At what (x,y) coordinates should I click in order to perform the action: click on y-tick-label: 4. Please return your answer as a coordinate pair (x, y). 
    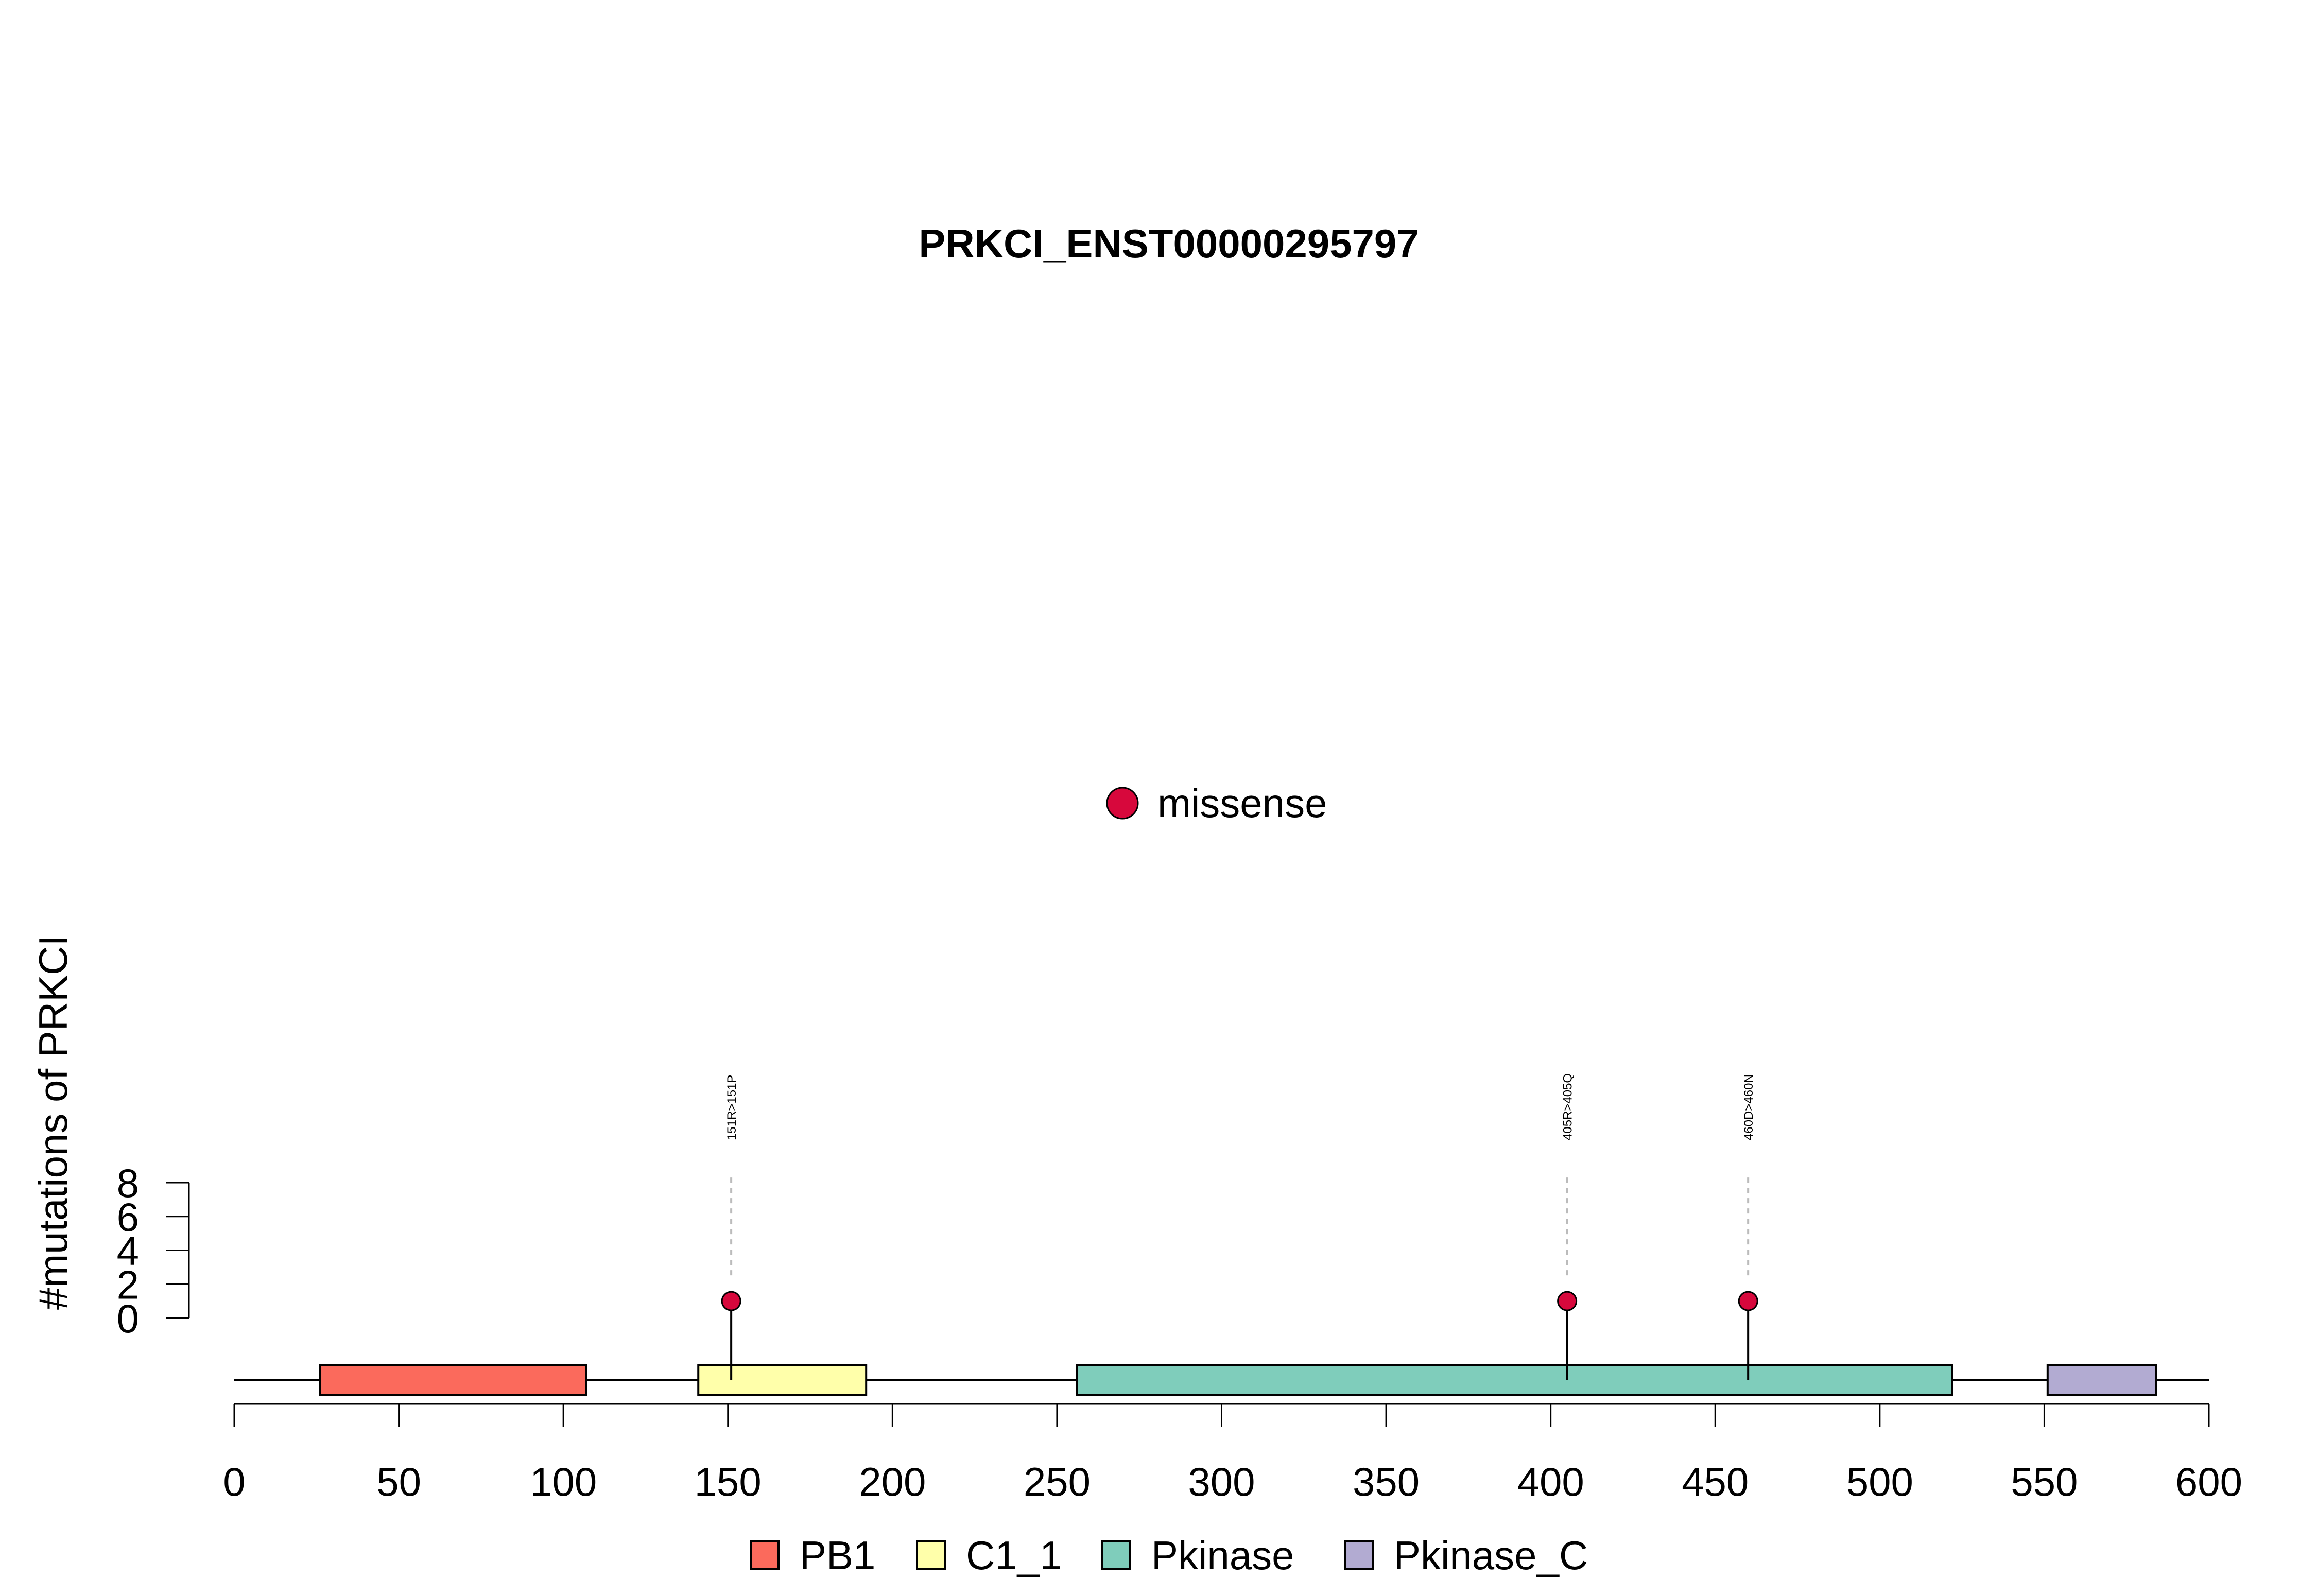
    Looking at the image, I should click on (128, 1251).